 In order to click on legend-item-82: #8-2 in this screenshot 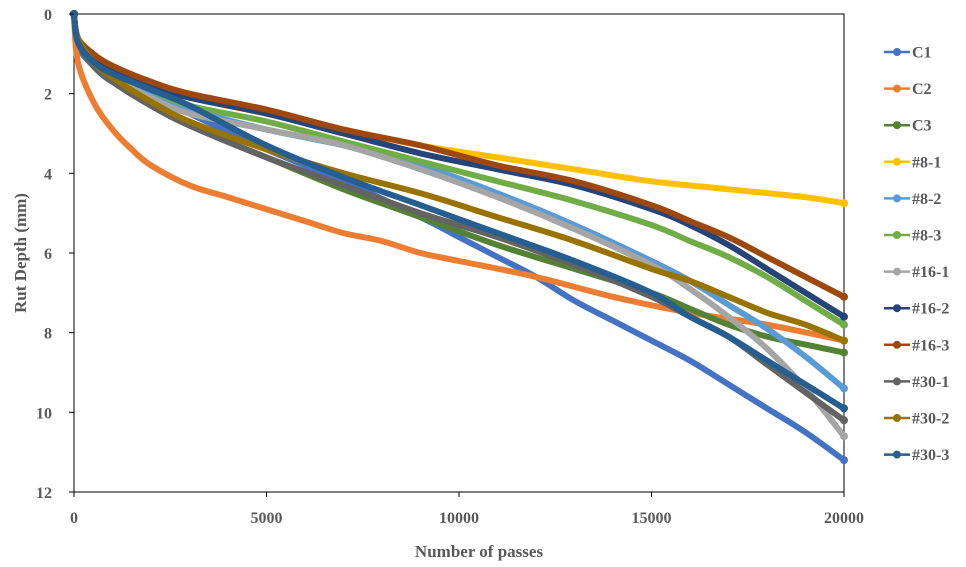, I will do `click(912, 199)`.